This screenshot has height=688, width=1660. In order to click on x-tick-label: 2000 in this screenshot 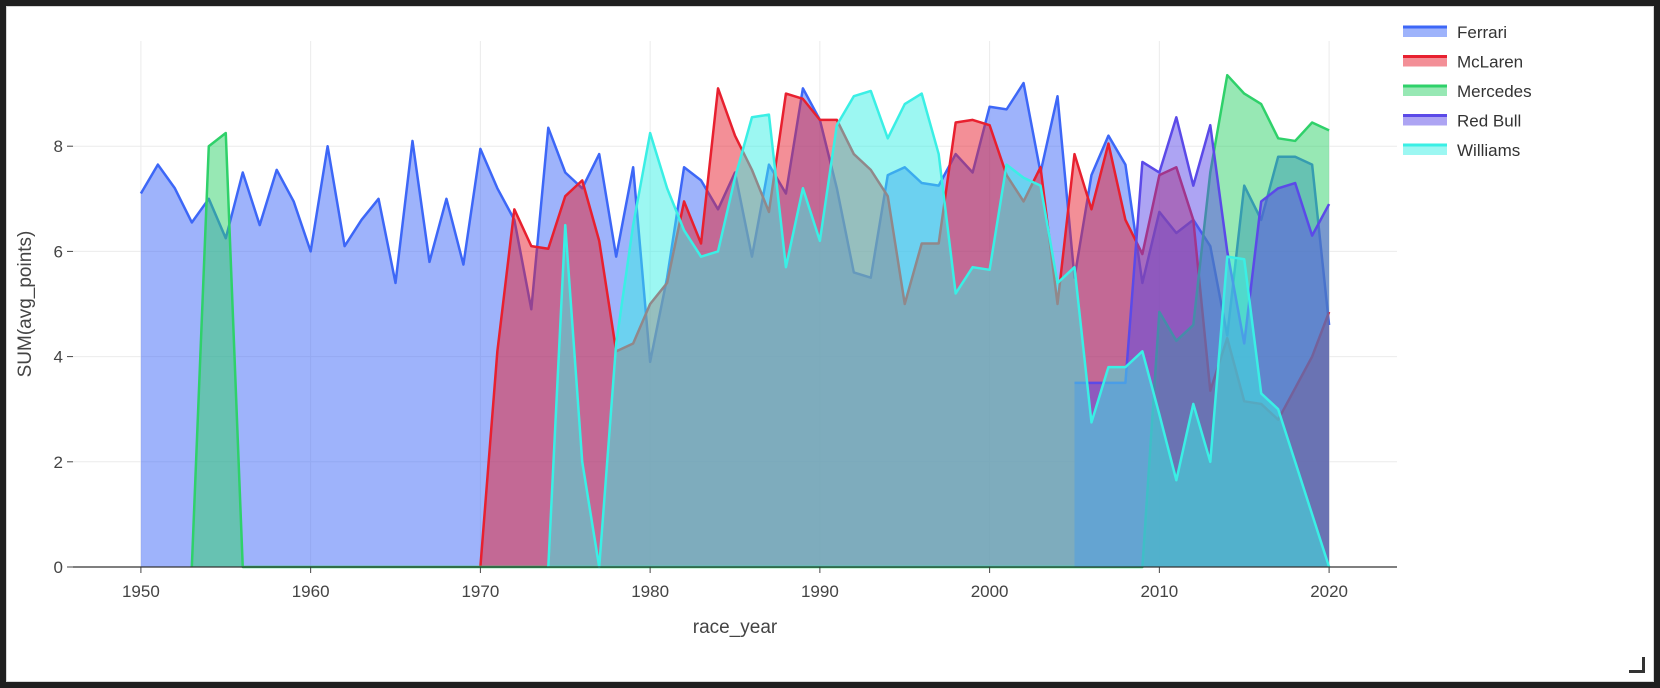, I will do `click(990, 591)`.